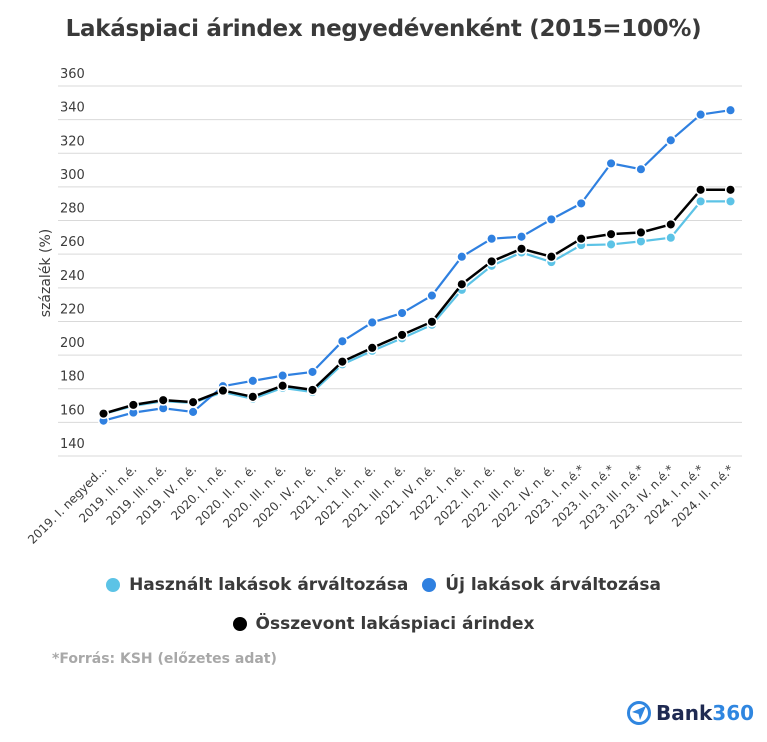  I want to click on legend-label: Összevont lakáspiaci árindex, so click(395, 624).